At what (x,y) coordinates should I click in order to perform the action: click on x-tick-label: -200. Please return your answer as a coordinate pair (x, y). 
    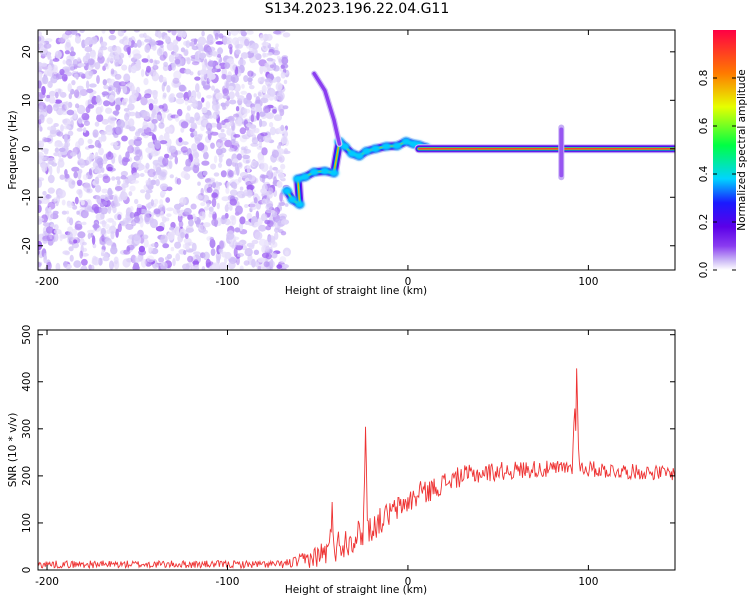
    Looking at the image, I should click on (47, 582).